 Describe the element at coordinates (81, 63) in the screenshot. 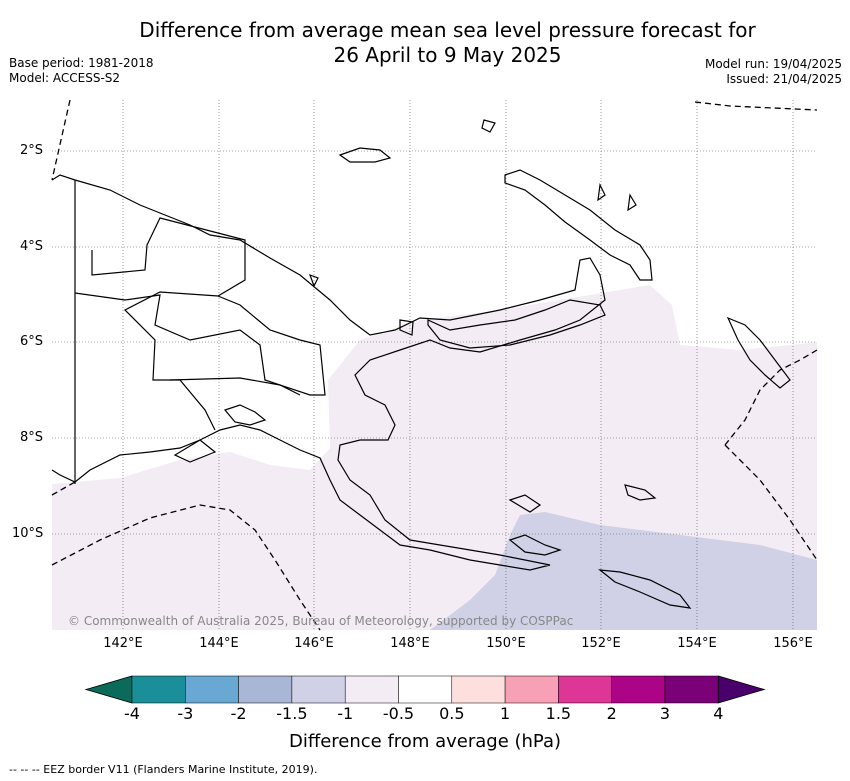

I see `base-period-text: Base period: 1981-2018` at that location.